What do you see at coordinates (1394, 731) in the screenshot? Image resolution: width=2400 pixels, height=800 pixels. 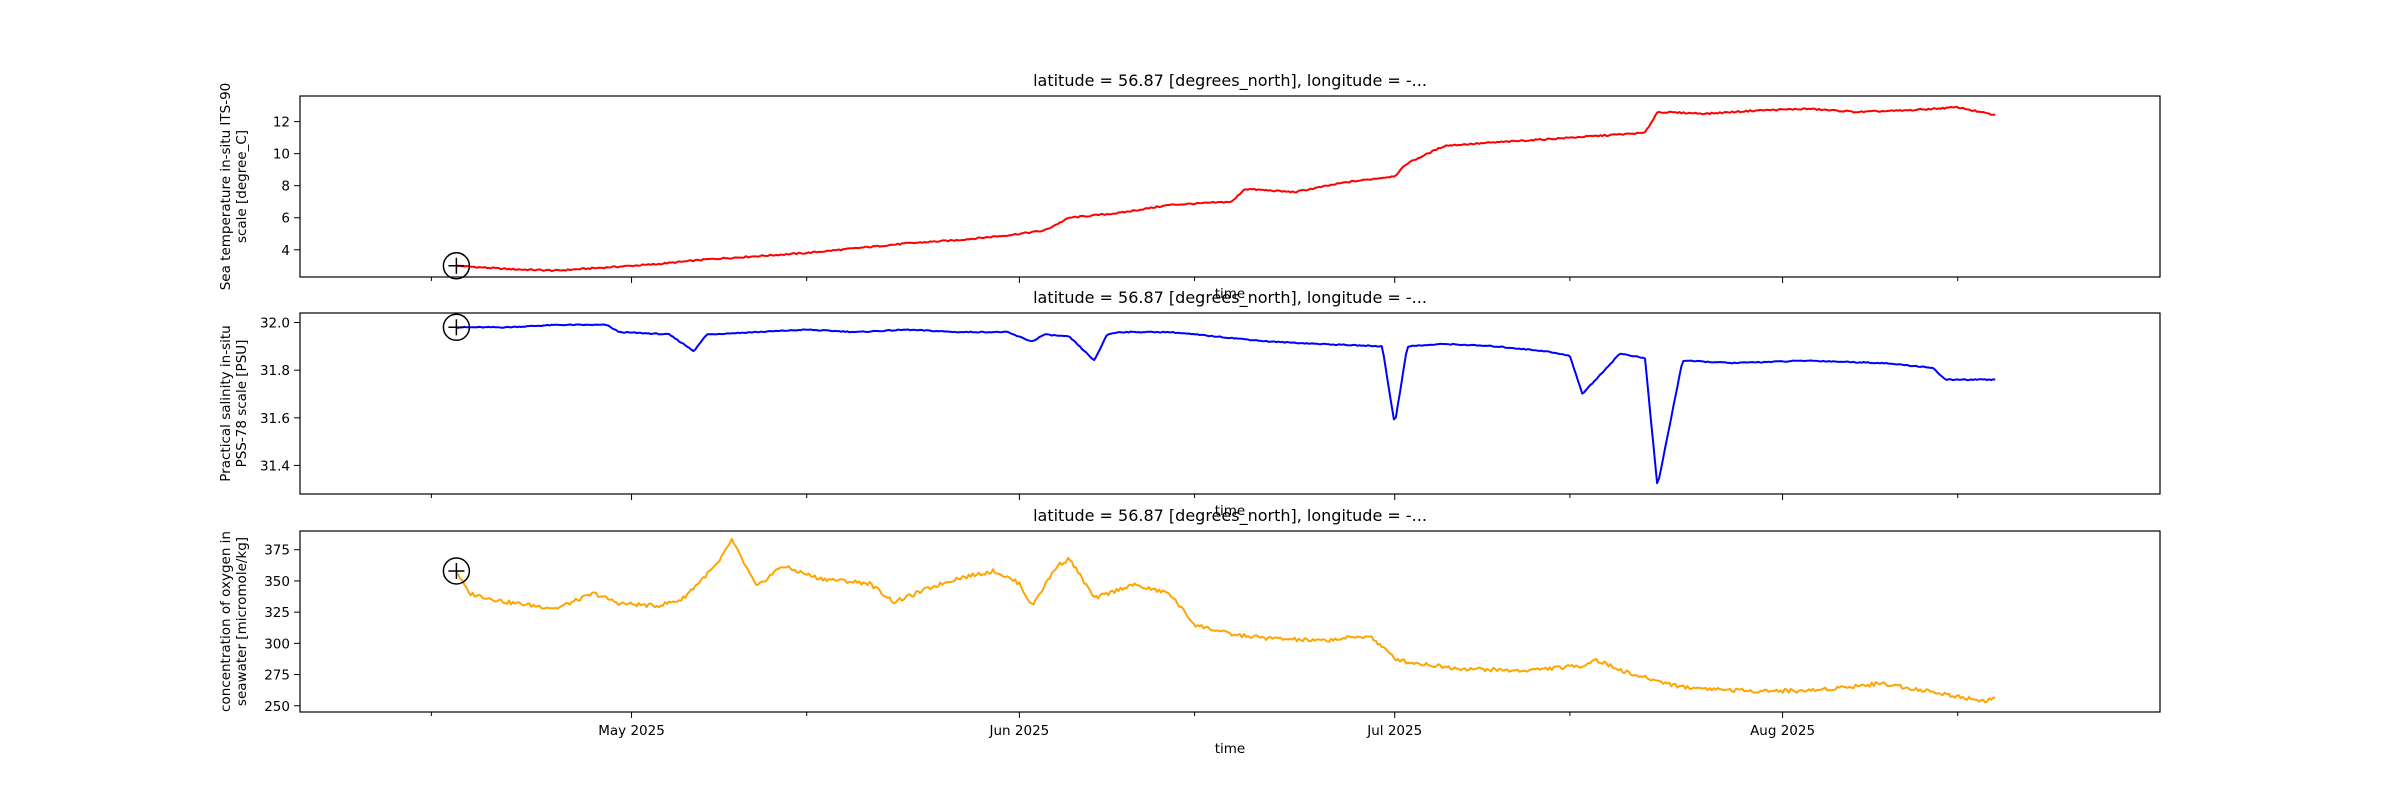 I see `x-tick-label: Jul 2025` at bounding box center [1394, 731].